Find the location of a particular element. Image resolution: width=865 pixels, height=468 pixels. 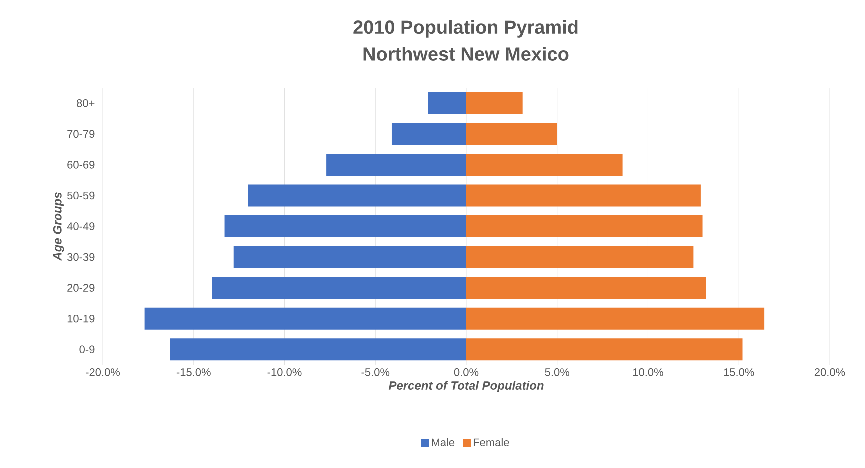

x-tick-label: -5.0% is located at coordinates (376, 372).